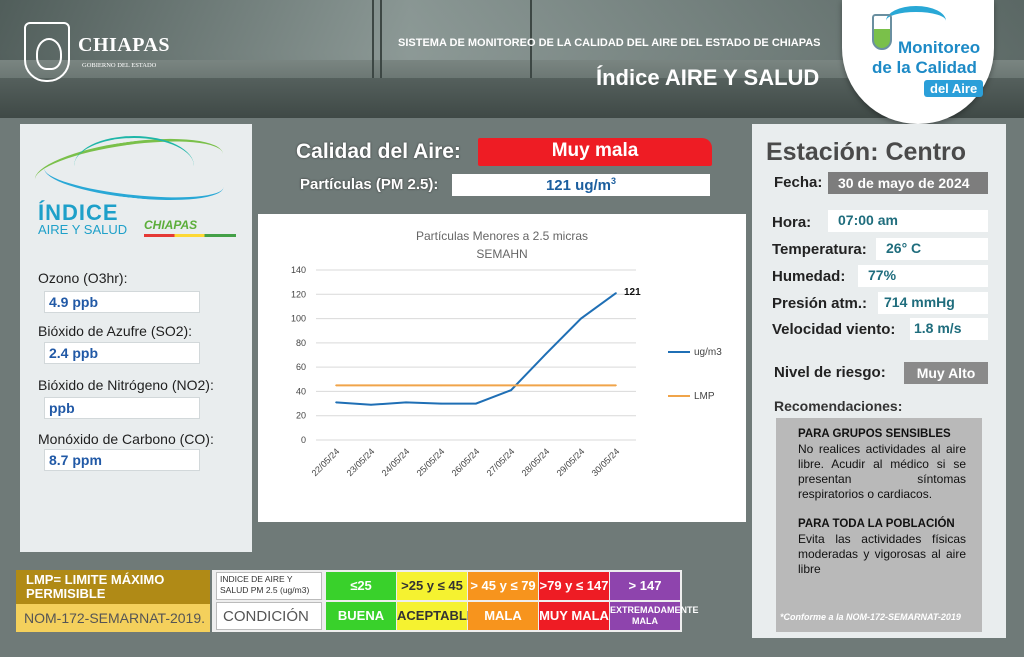  Describe the element at coordinates (378, 151) in the screenshot. I see `calidad-label: Calidad del Aire:` at that location.